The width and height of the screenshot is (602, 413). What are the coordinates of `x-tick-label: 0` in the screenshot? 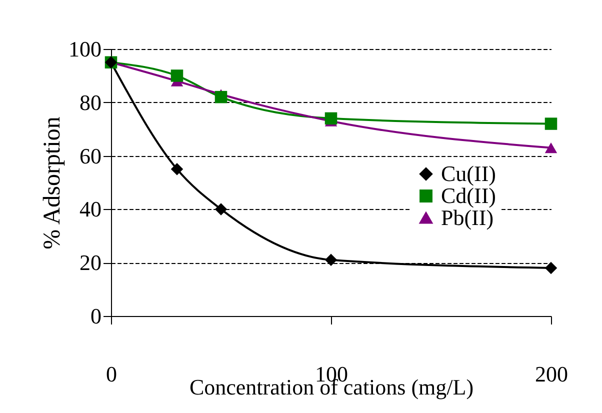 It's located at (111, 374).